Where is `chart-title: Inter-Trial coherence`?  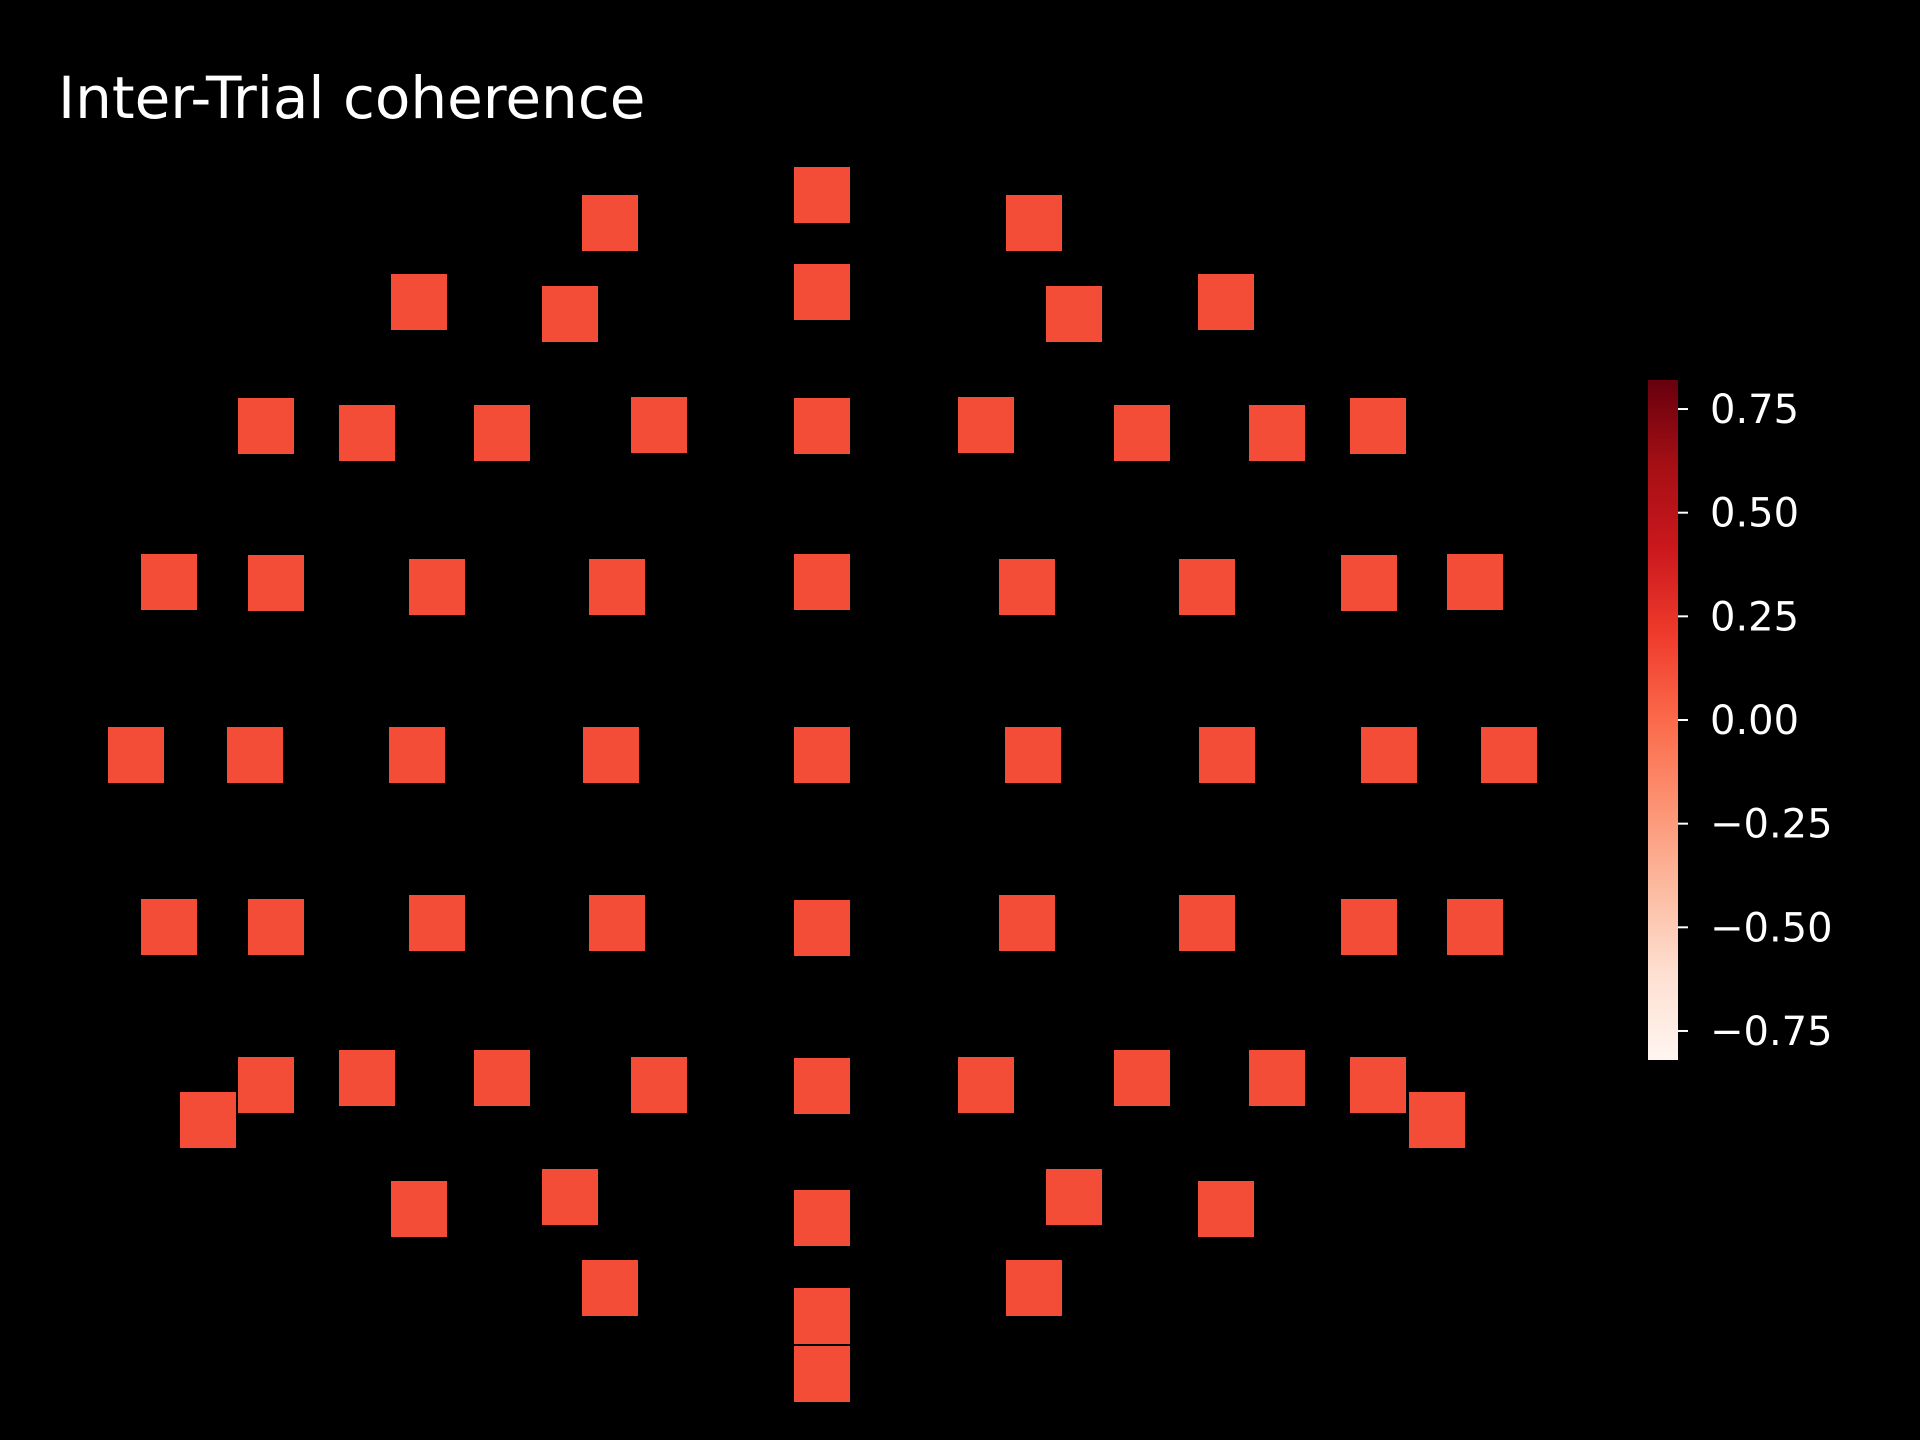
chart-title: Inter-Trial coherence is located at coordinates (351, 98).